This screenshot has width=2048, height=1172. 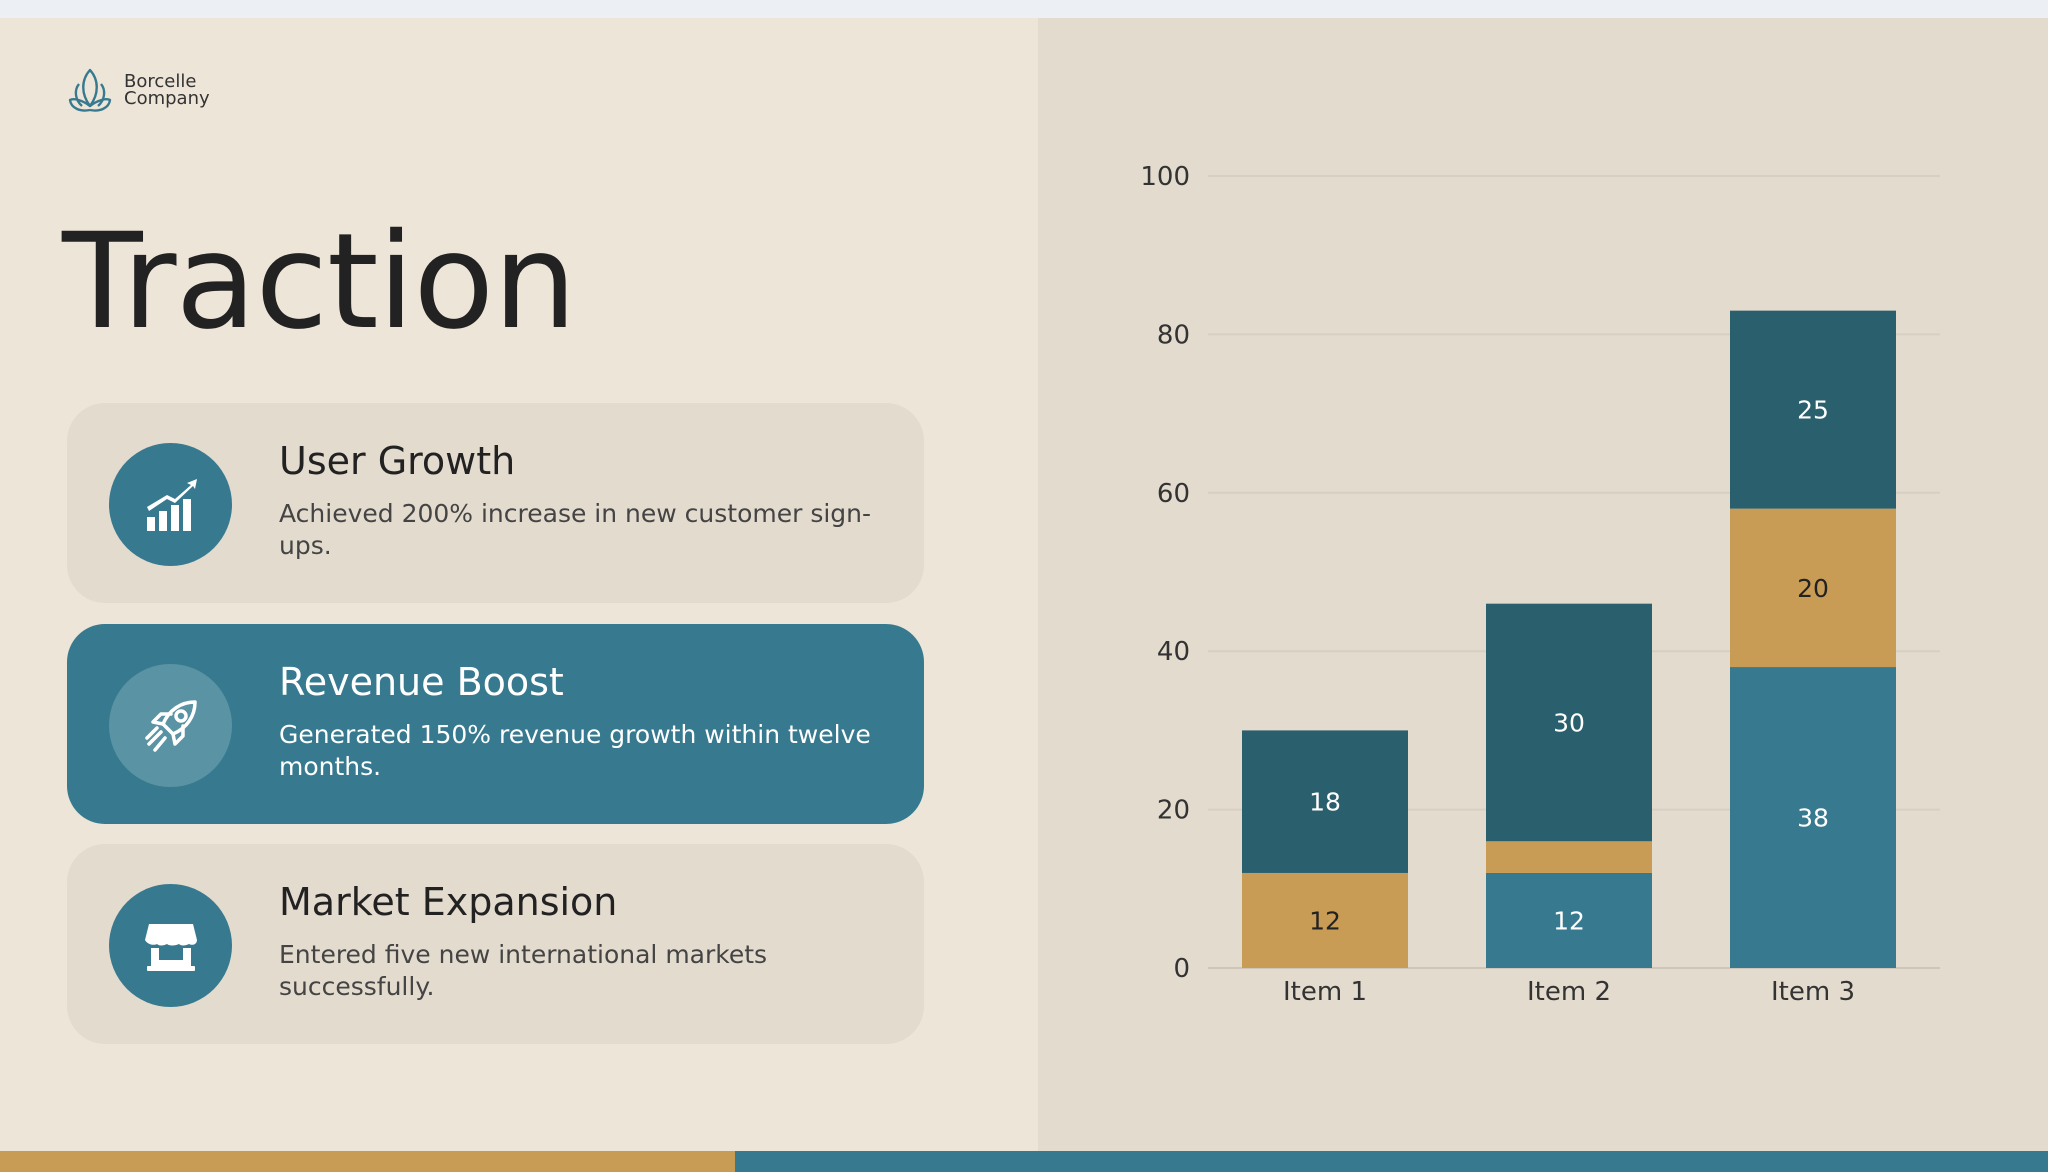 I want to click on data-label: 25, so click(x=1813, y=410).